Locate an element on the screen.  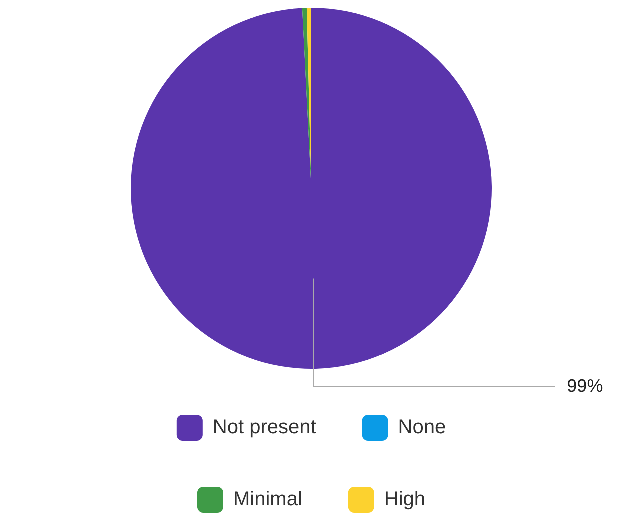
legend-label: None is located at coordinates (422, 427).